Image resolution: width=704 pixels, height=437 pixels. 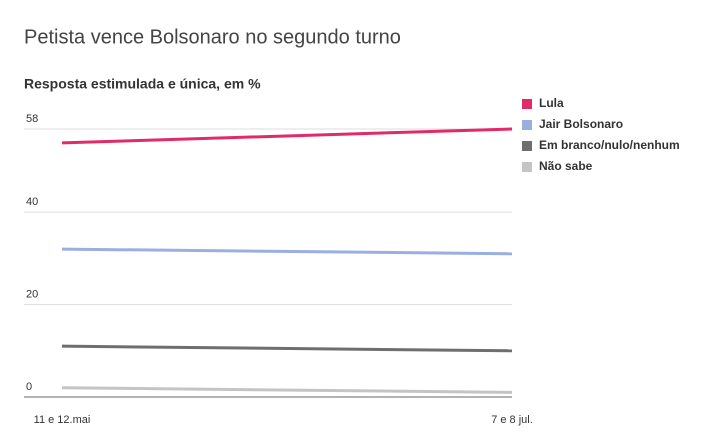 I want to click on x-tick-label: 7 e 8 jul., so click(x=512, y=420).